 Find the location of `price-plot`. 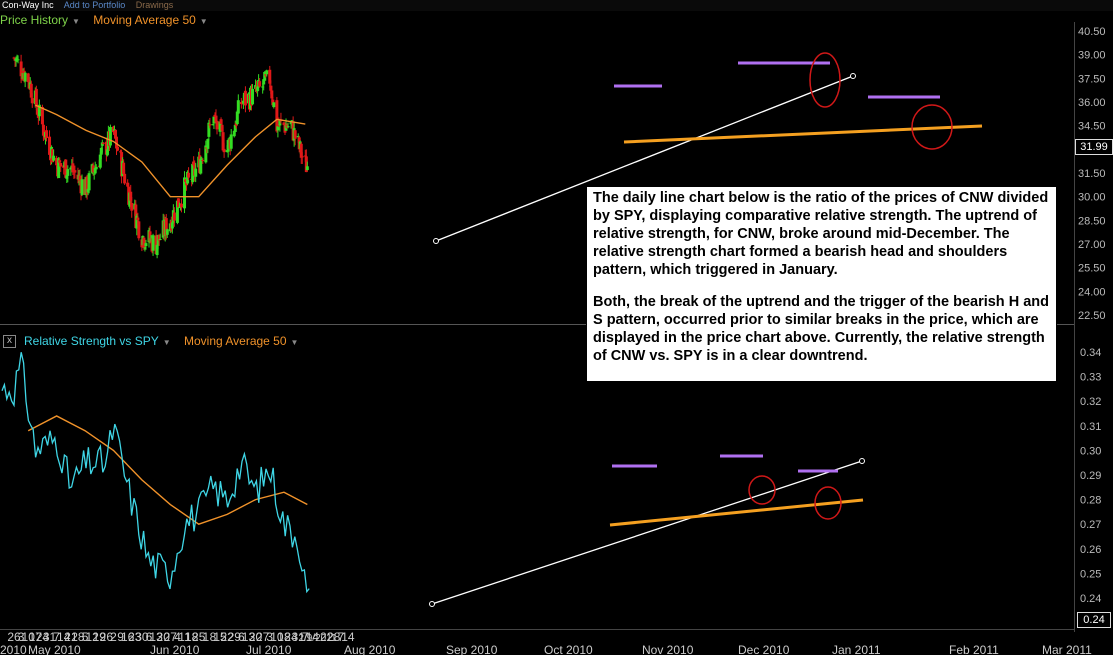

price-plot is located at coordinates (160, 156).